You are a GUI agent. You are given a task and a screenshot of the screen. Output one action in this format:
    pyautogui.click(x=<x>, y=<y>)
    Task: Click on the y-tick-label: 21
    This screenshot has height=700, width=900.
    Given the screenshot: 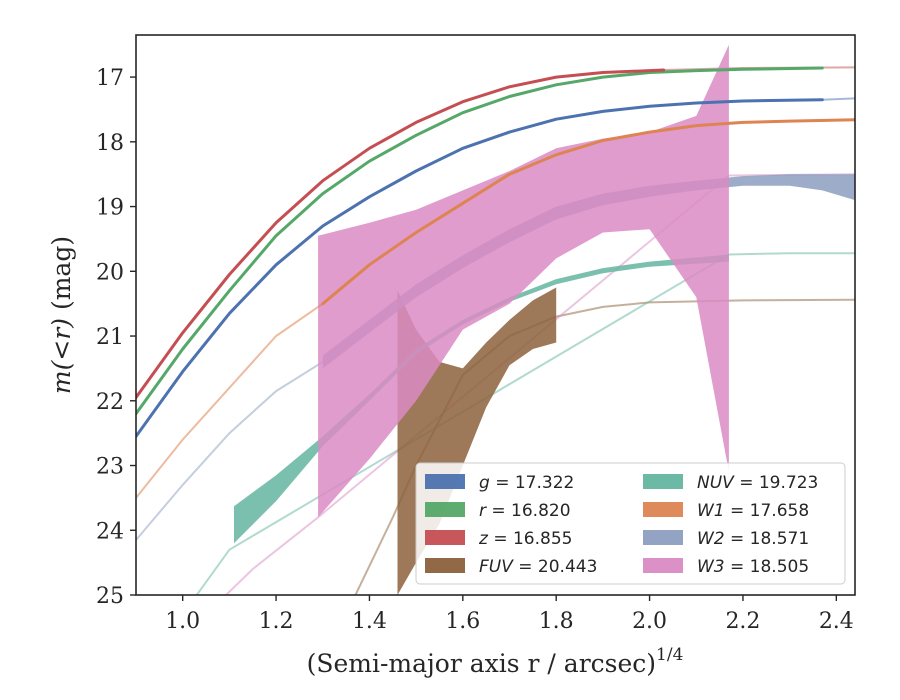 What is the action you would take?
    pyautogui.click(x=110, y=337)
    